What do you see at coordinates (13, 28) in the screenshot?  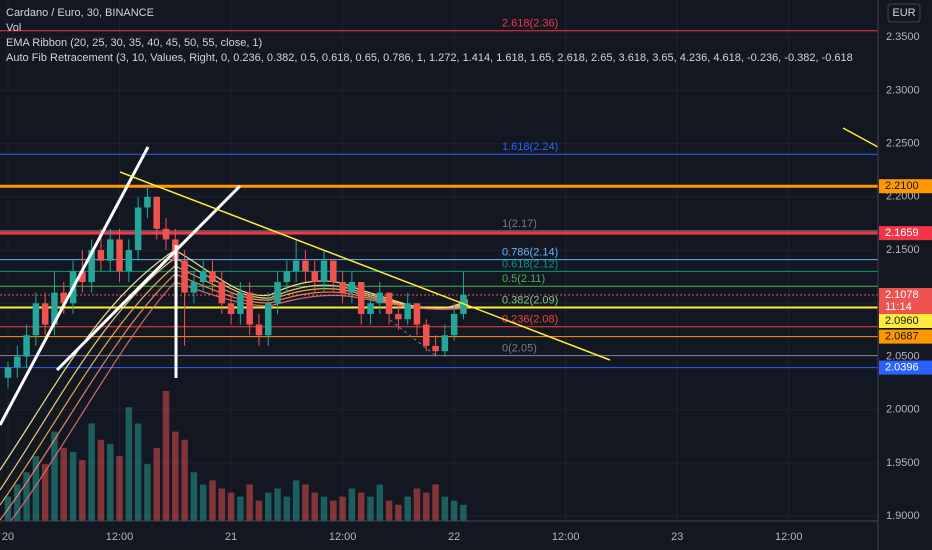 I see `indicator: Vol` at bounding box center [13, 28].